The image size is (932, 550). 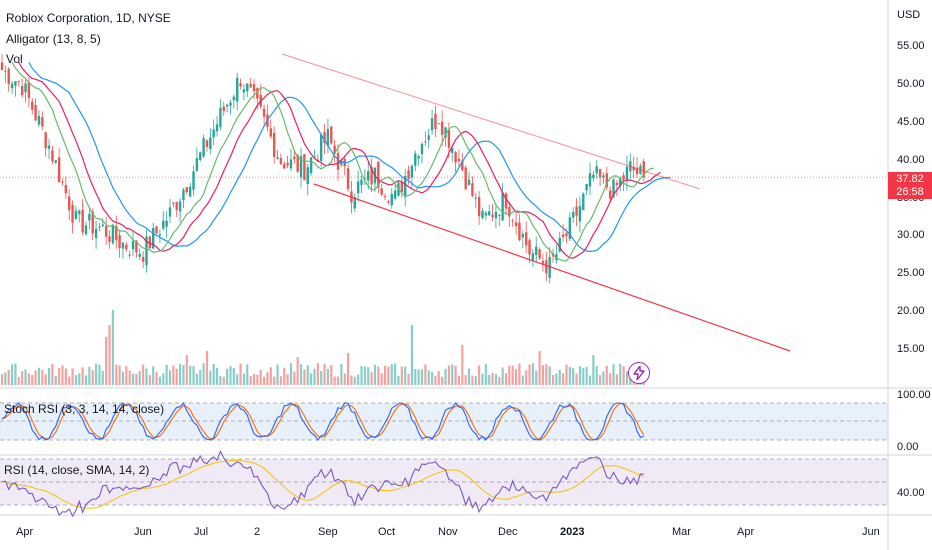 What do you see at coordinates (77, 470) in the screenshot?
I see `rsi-legend: RSI (14, close, SMA, 14, 2)` at bounding box center [77, 470].